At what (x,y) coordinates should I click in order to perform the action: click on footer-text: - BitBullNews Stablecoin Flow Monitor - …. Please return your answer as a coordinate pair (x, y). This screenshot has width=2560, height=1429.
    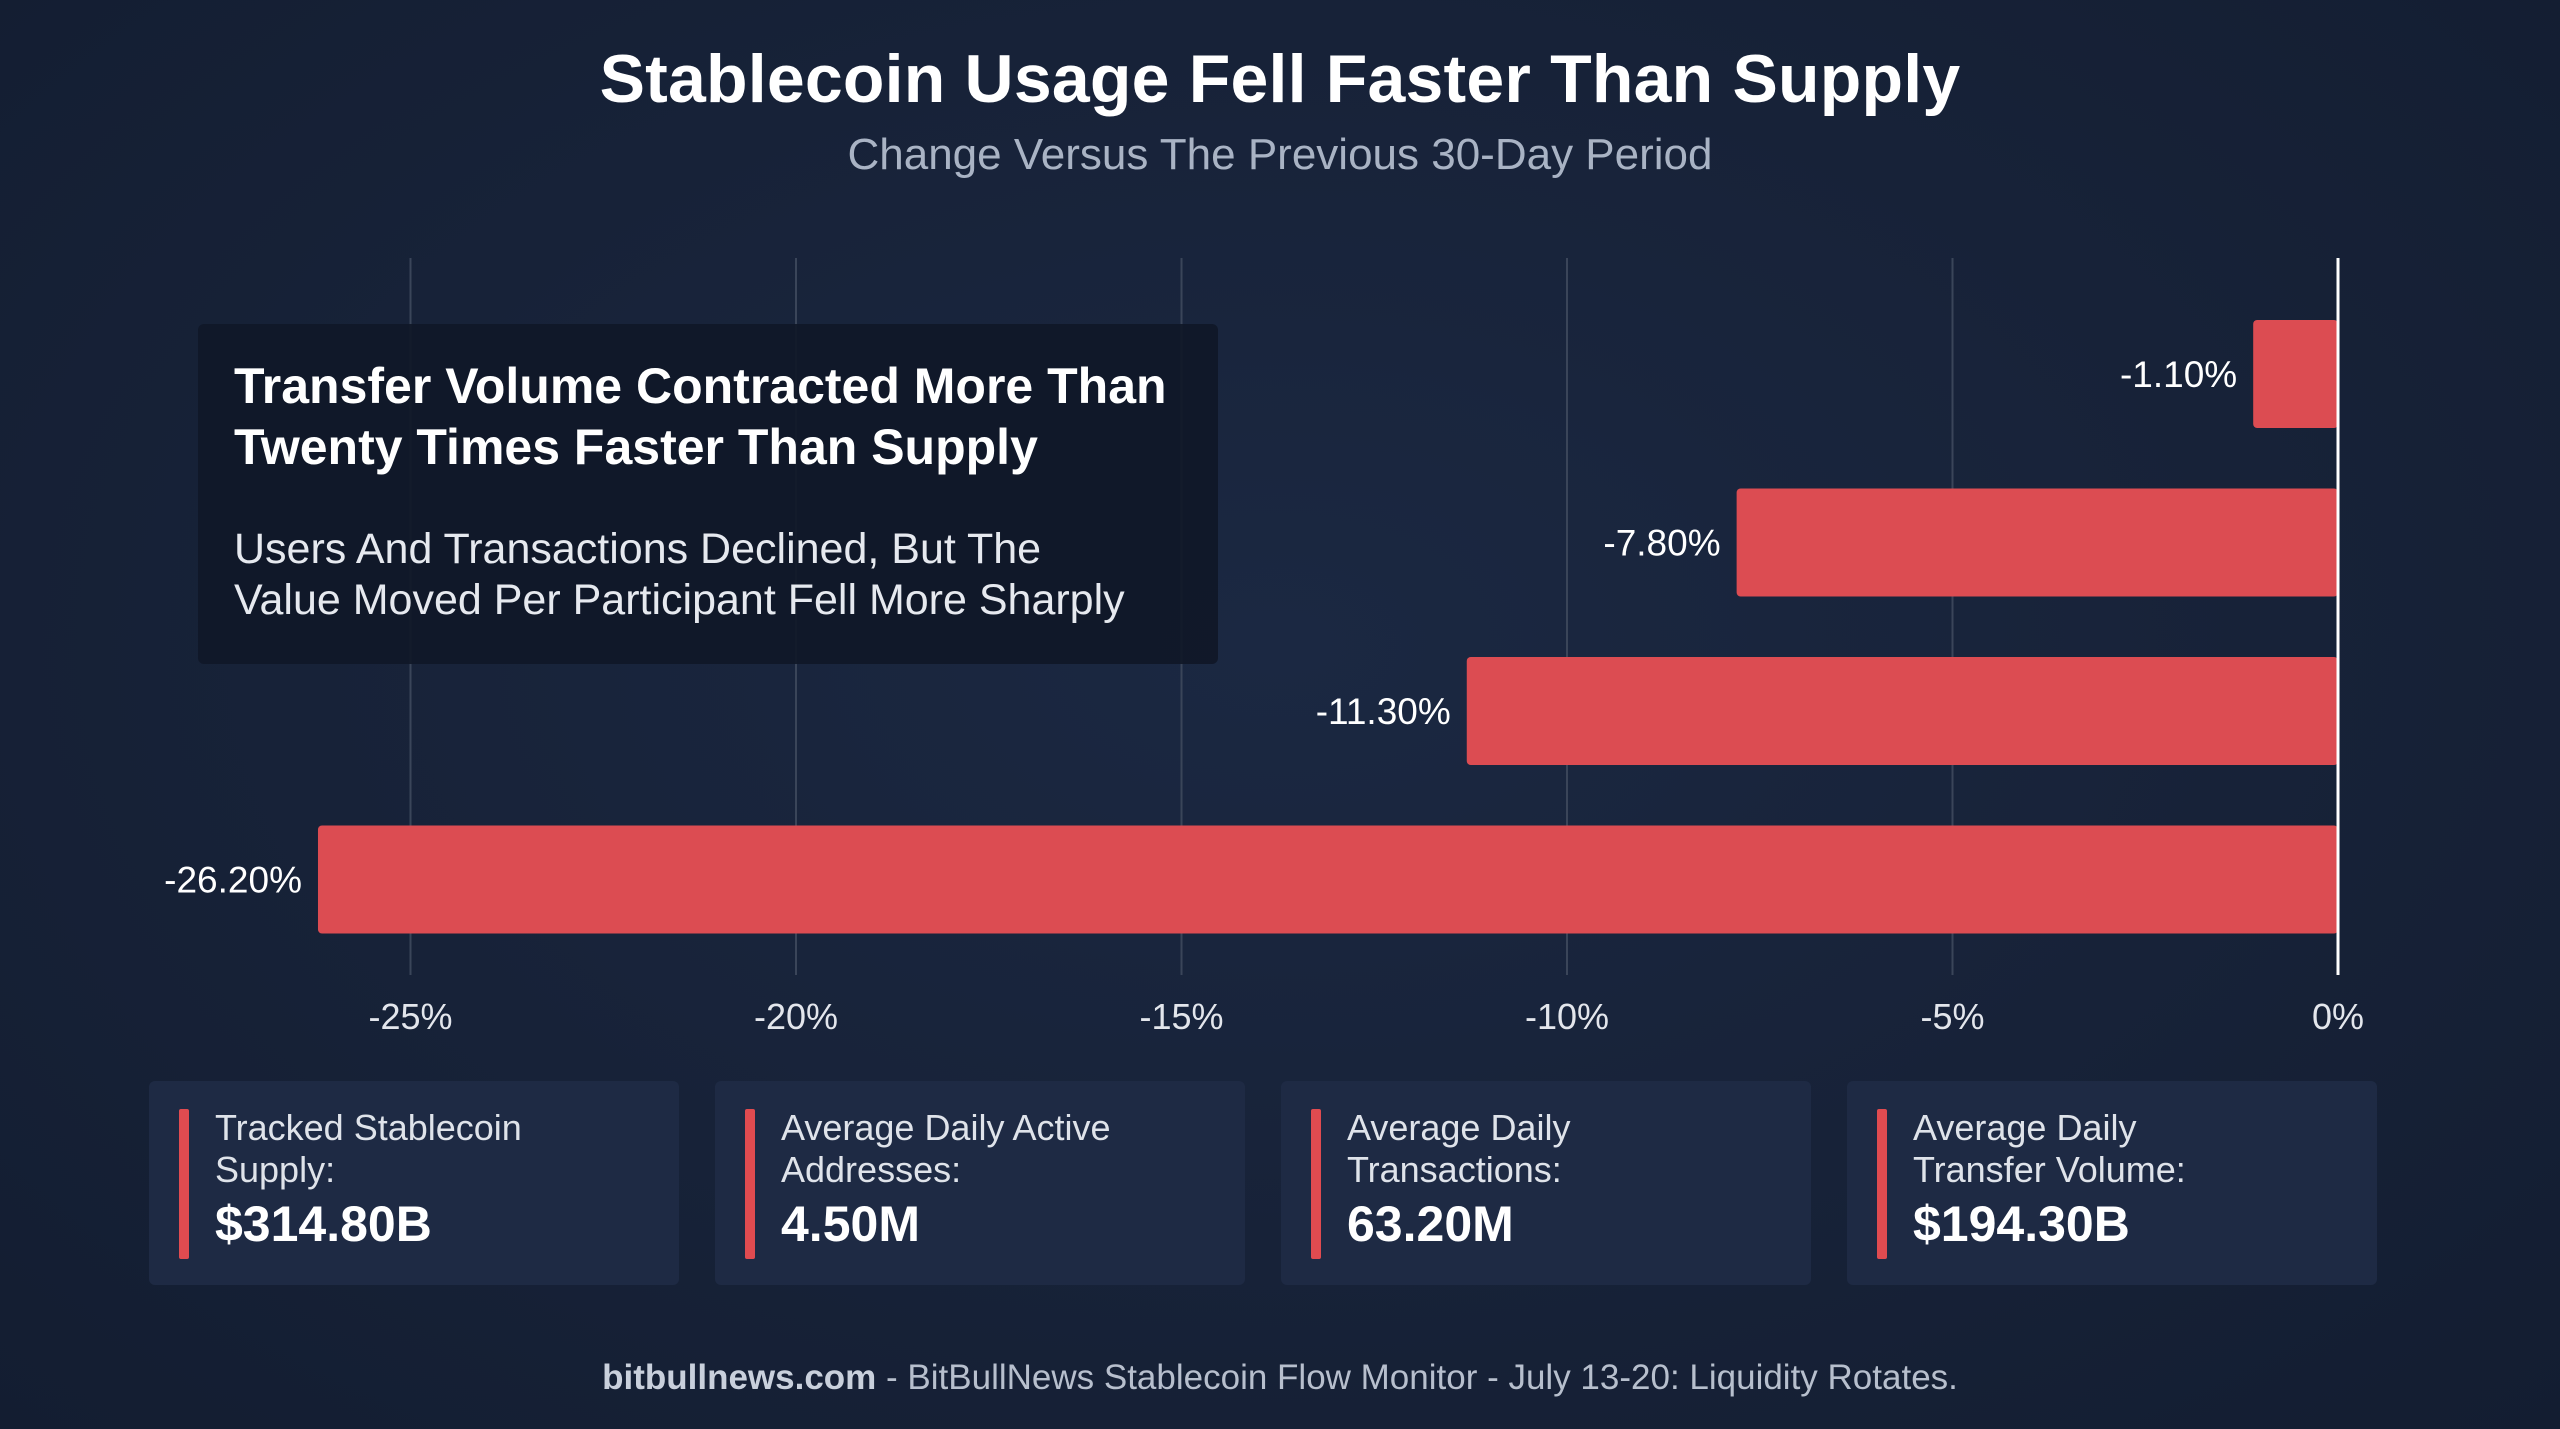
    Looking at the image, I should click on (1417, 1377).